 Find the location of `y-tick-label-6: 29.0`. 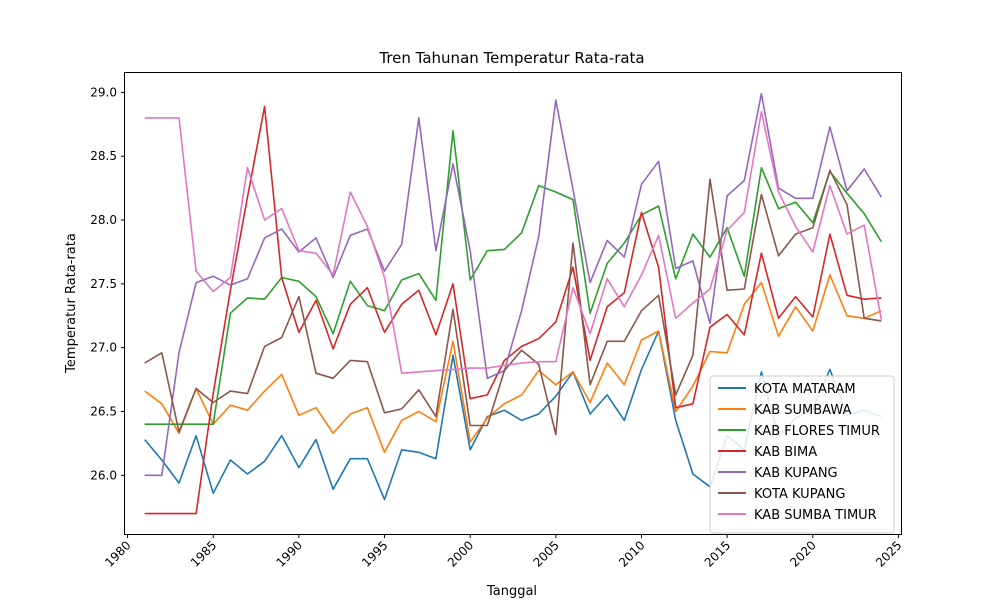

y-tick-label-6: 29.0 is located at coordinates (103, 92).